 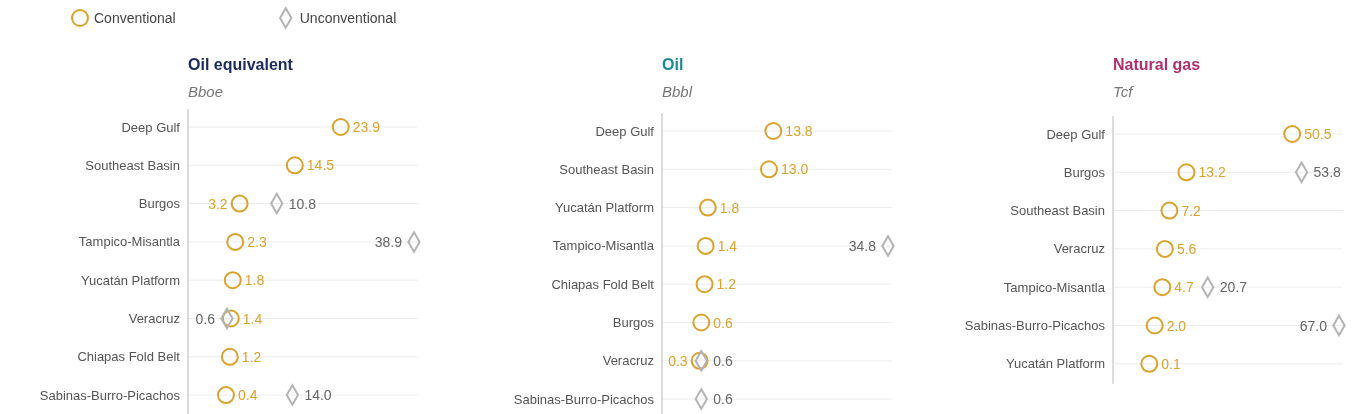 What do you see at coordinates (135, 18) in the screenshot?
I see `legend-label: Conventional` at bounding box center [135, 18].